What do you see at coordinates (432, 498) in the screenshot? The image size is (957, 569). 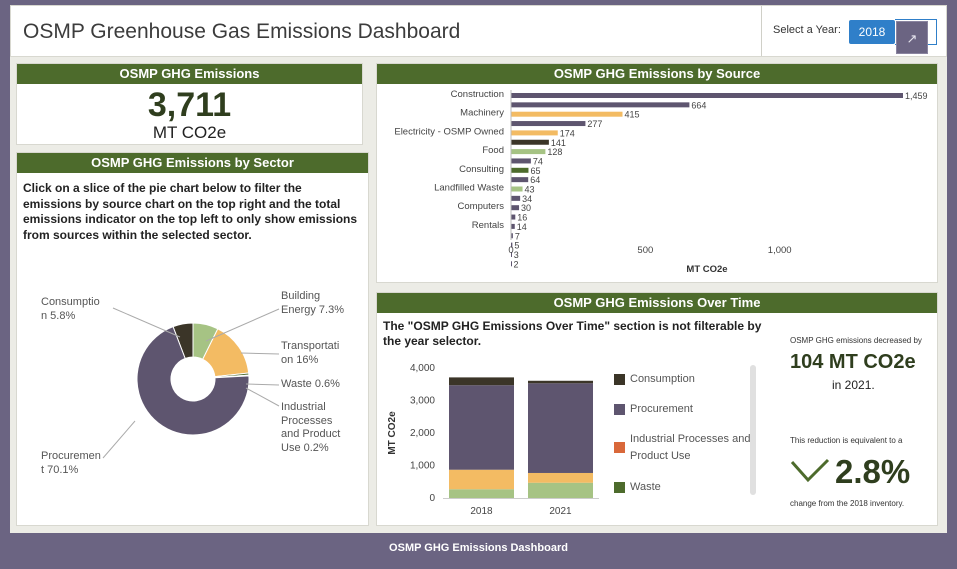 I see `time-tick-label: 0` at bounding box center [432, 498].